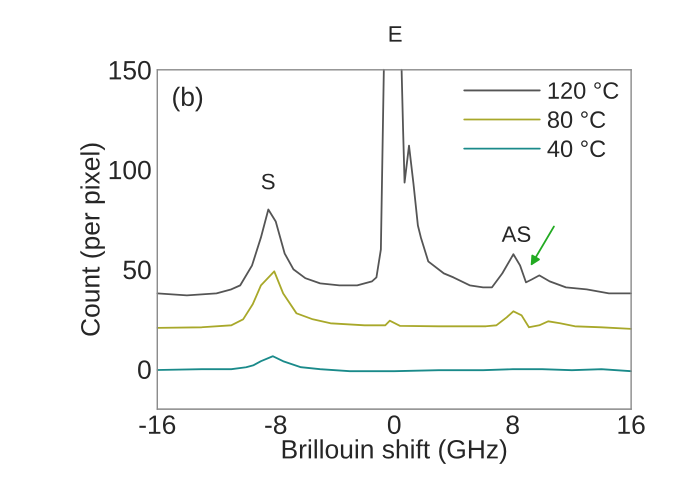 The height and width of the screenshot is (502, 675). I want to click on legend-label: 40 °C, so click(576, 149).